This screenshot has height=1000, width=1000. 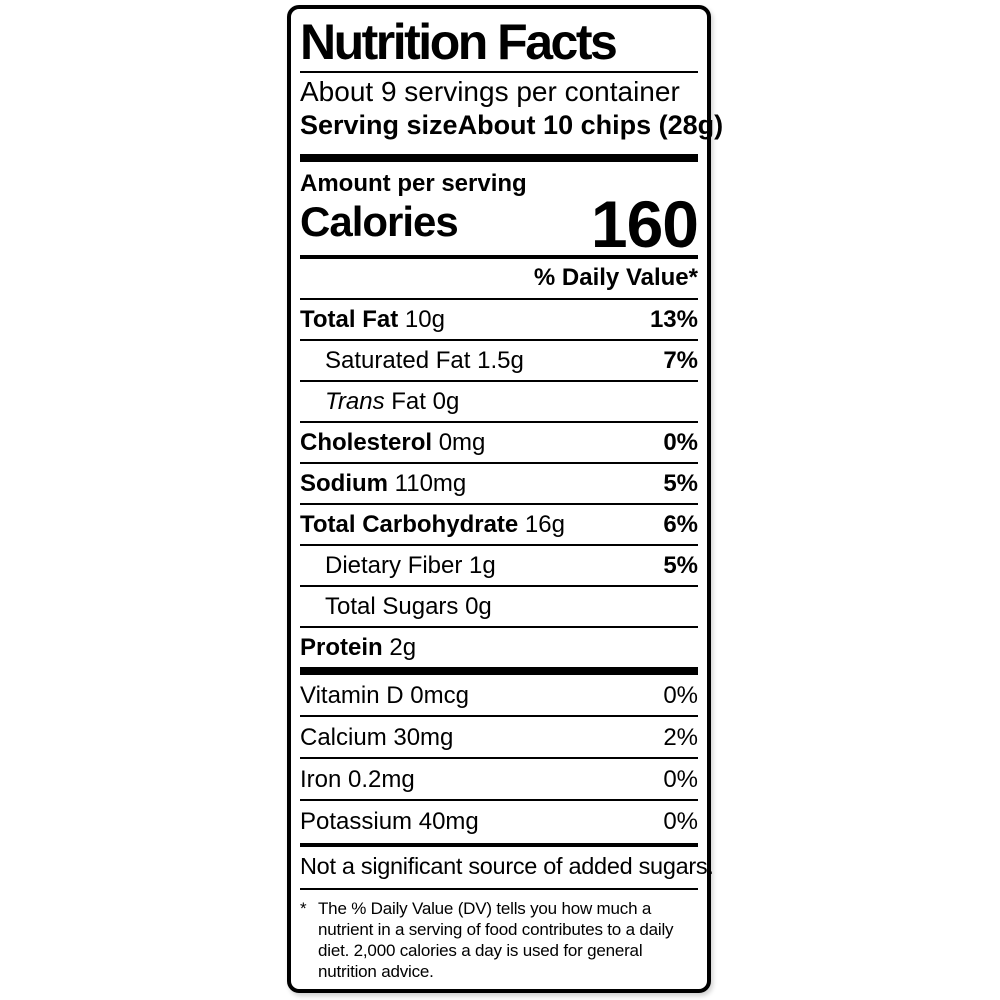 I want to click on nutrient-name: Sodium 110mg, so click(x=383, y=483).